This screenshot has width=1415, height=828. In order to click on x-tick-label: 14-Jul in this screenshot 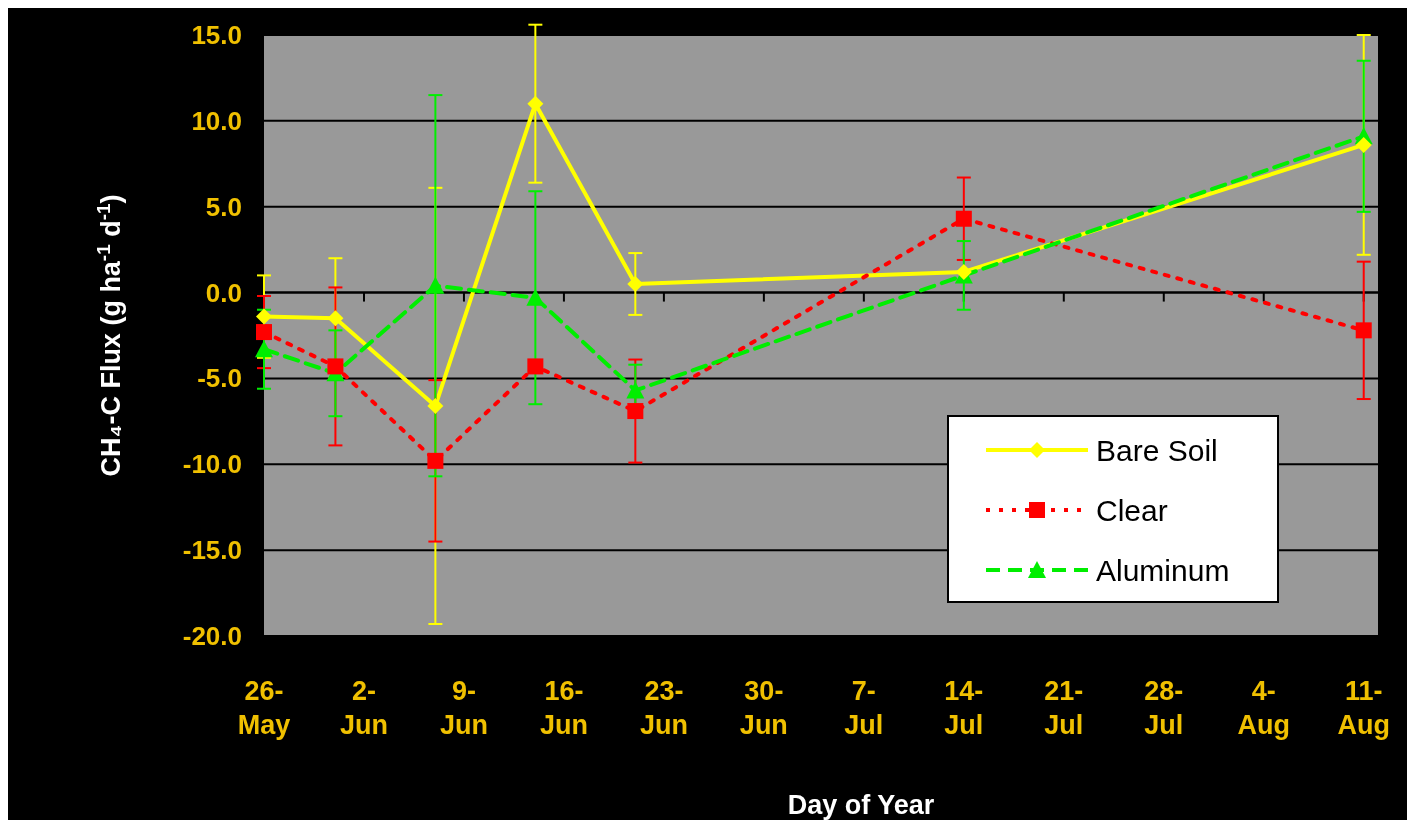, I will do `click(964, 708)`.